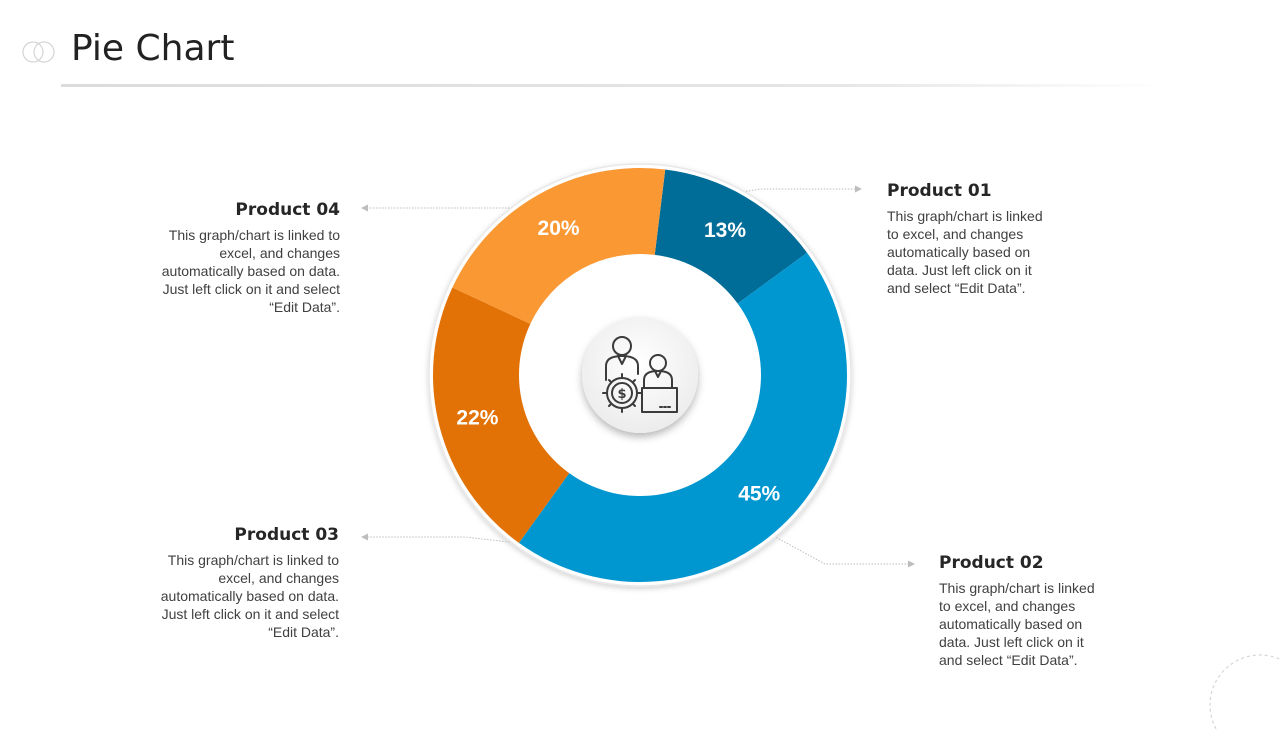 The width and height of the screenshot is (1280, 730). I want to click on business-people-money-gear-icon: $, so click(640, 375).